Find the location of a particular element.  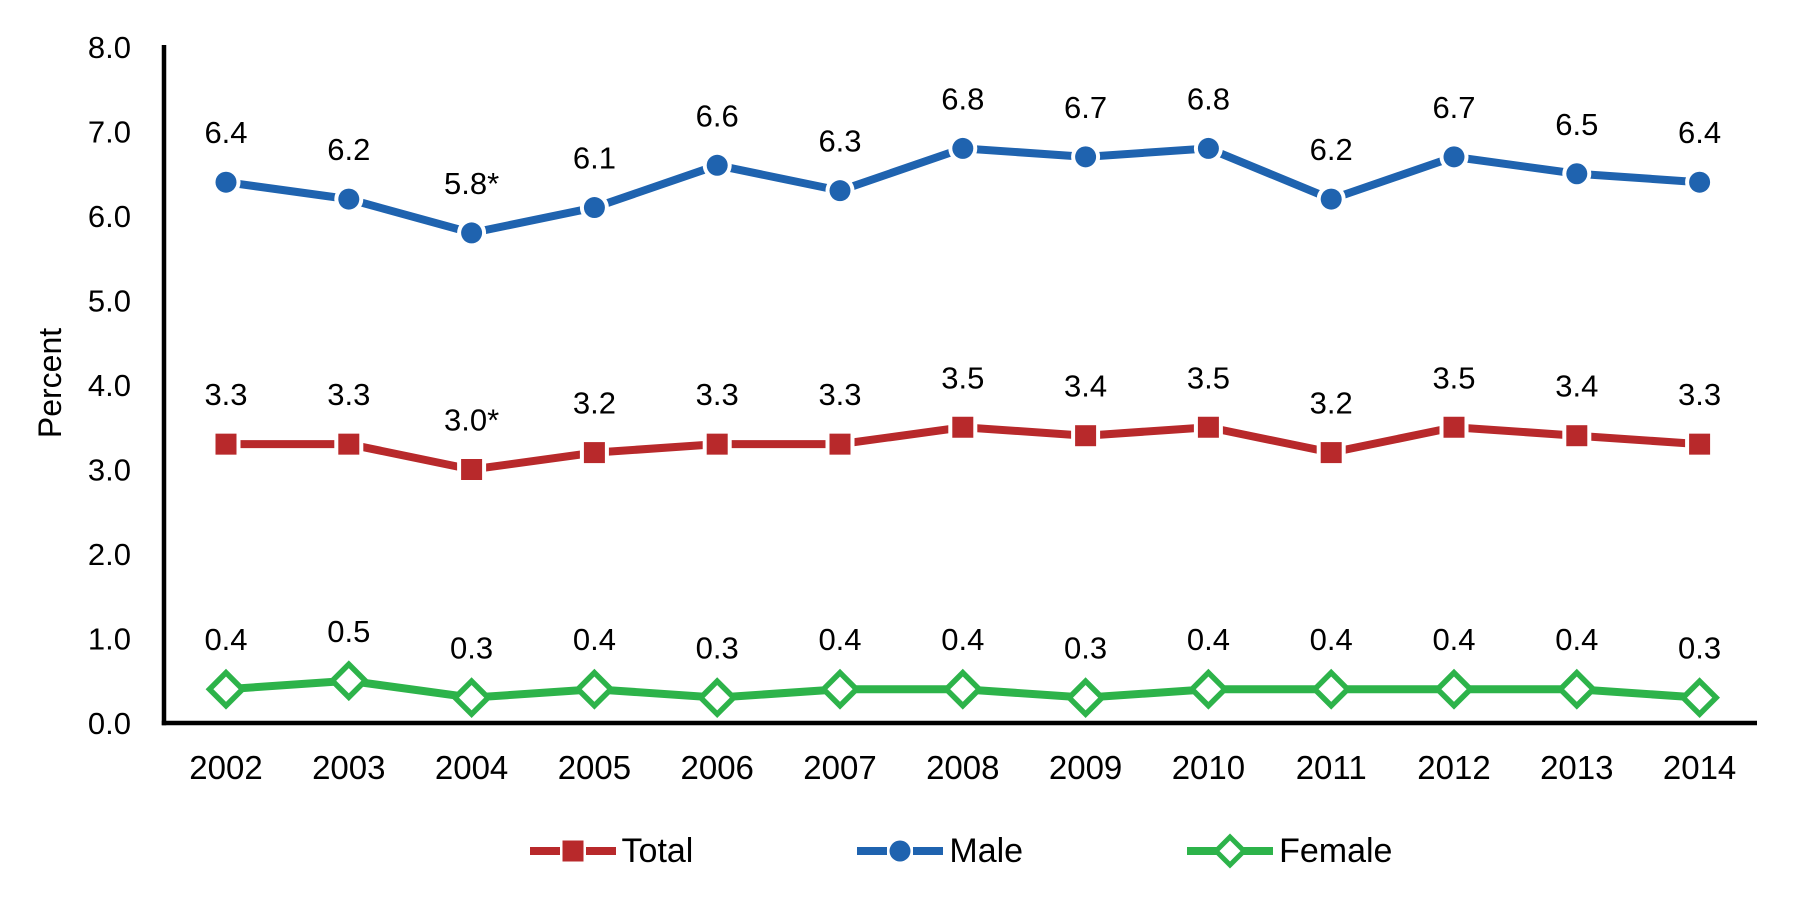

legend-item-male: Male is located at coordinates (939, 851).